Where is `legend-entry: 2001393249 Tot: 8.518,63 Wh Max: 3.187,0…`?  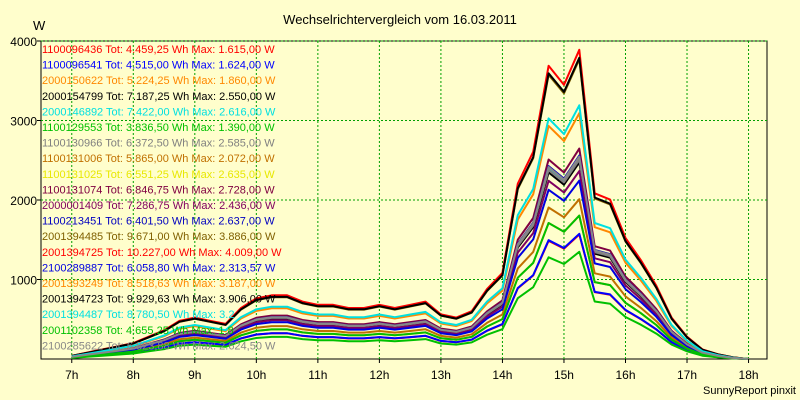
legend-entry: 2001393249 Tot: 8.518,63 Wh Max: 3.187,0… is located at coordinates (159, 284).